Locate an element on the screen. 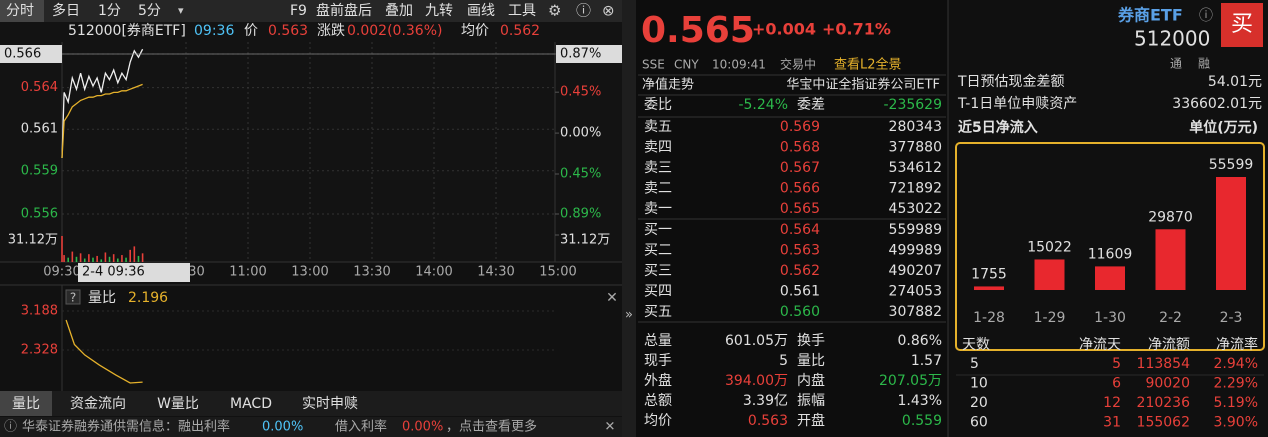 The height and width of the screenshot is (437, 1268). book-volume: 280343 is located at coordinates (915, 127).